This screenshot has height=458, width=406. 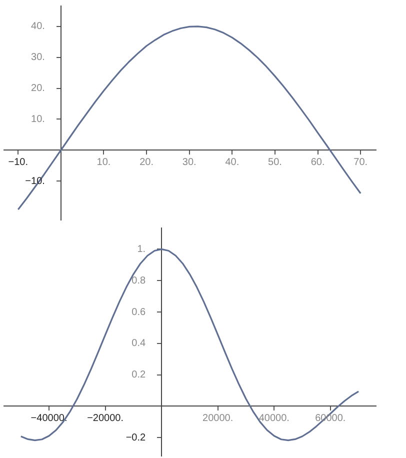 I want to click on x-tick-label: 10., so click(x=103, y=162).